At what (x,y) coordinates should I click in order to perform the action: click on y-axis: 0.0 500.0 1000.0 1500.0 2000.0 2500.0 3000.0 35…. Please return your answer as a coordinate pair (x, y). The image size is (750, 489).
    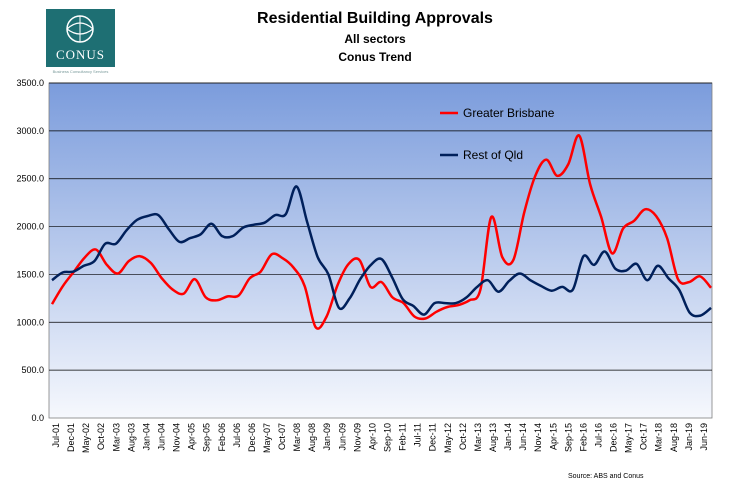
    Looking at the image, I should click on (30, 250).